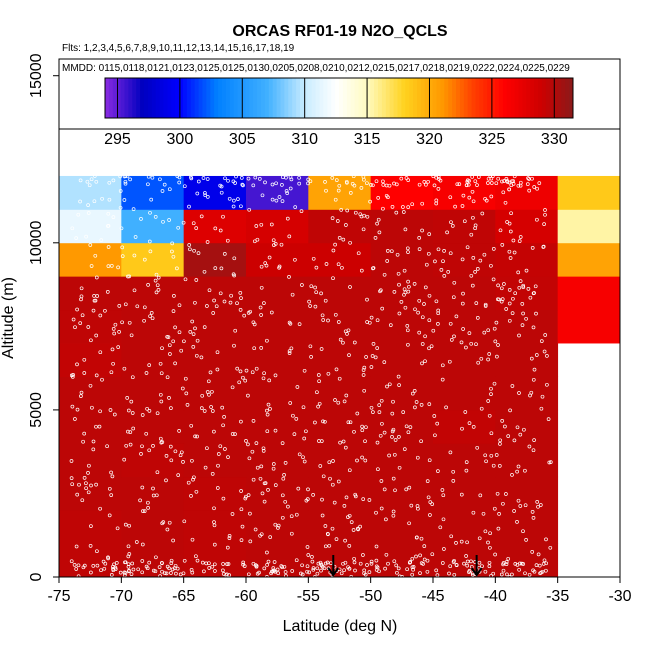  Describe the element at coordinates (557, 596) in the screenshot. I see `x-tick-label: -35` at that location.